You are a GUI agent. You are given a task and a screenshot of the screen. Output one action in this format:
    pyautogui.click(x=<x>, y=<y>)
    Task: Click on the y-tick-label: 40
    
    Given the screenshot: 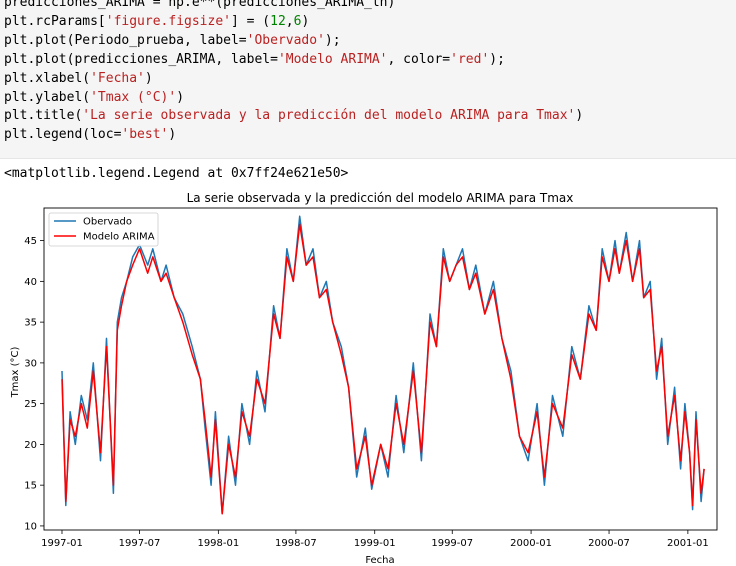 What is the action you would take?
    pyautogui.click(x=30, y=282)
    